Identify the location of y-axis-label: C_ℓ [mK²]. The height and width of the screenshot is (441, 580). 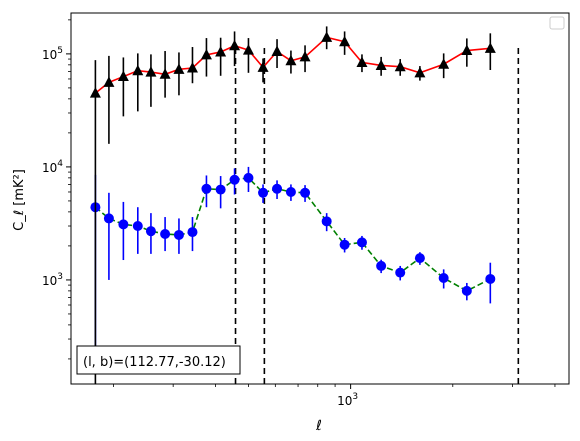
(19, 200).